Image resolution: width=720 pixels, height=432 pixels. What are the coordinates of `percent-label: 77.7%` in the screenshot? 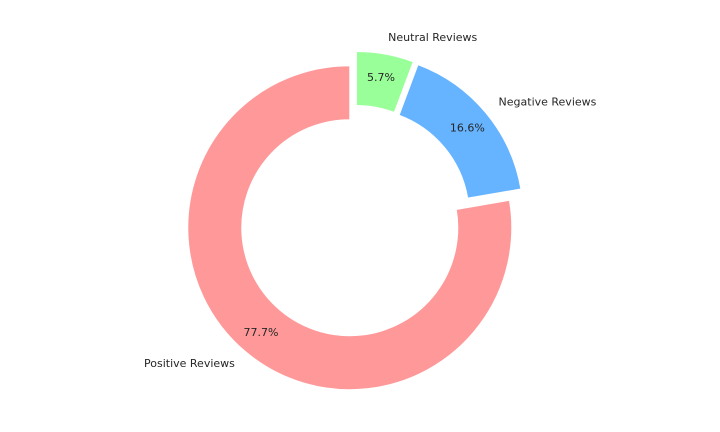 It's located at (261, 332).